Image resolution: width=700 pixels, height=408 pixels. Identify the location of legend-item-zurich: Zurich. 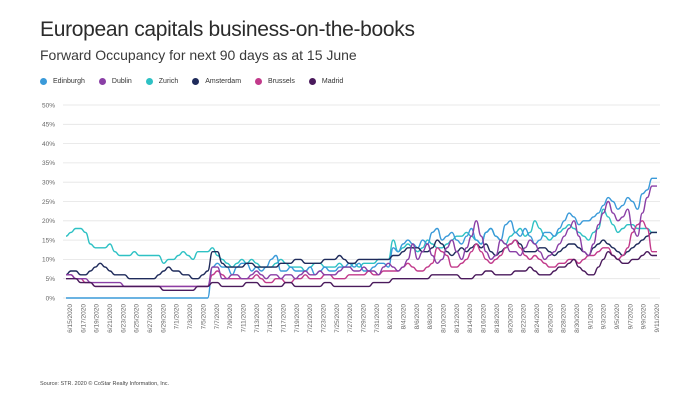
(162, 81).